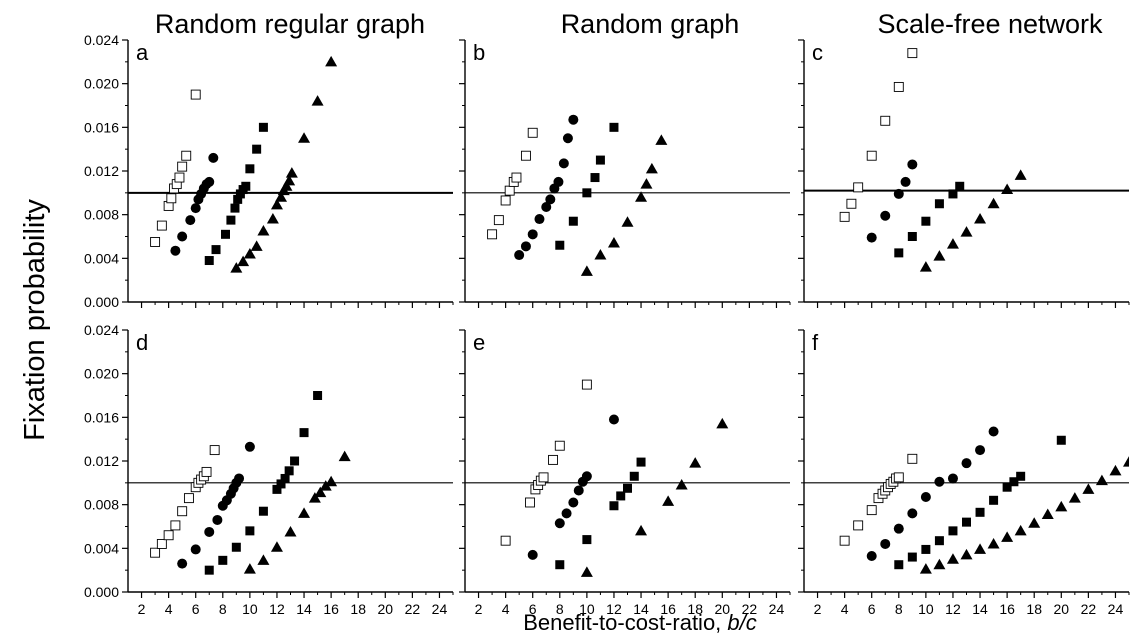  Describe the element at coordinates (223, 609) in the screenshot. I see `x-tick-label: 8` at that location.